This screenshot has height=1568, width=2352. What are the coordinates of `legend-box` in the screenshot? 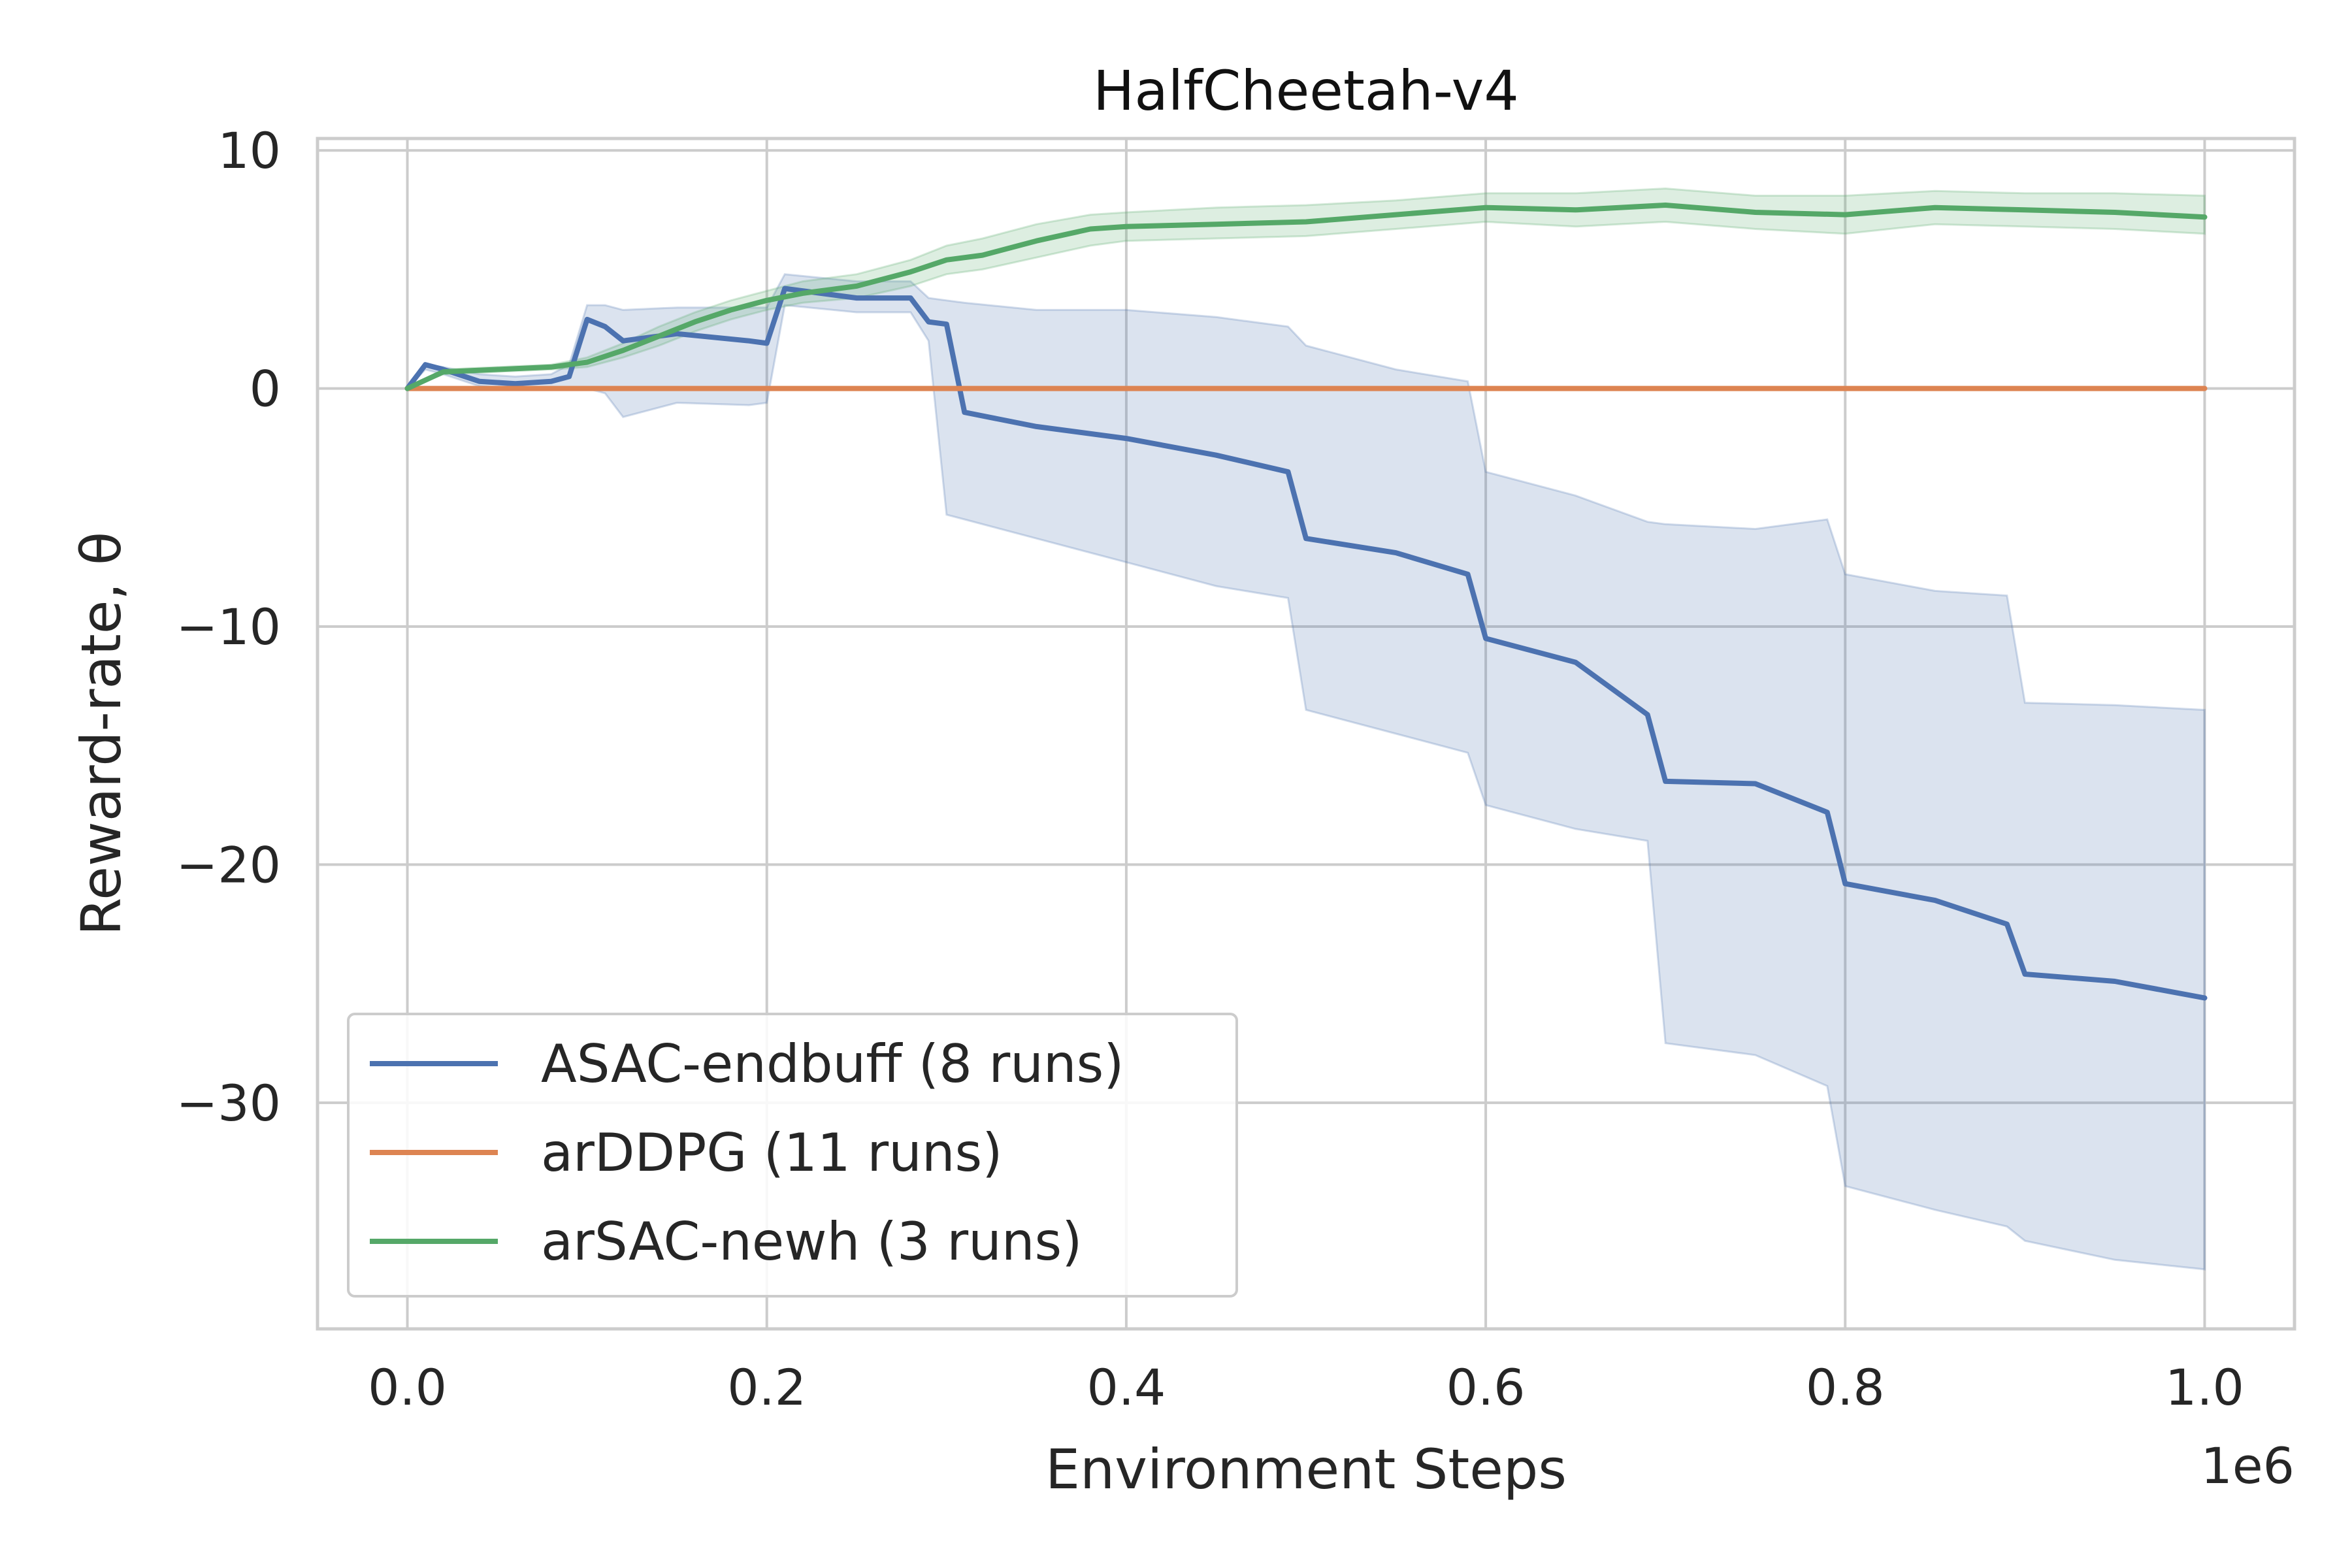 It's located at (792, 1155).